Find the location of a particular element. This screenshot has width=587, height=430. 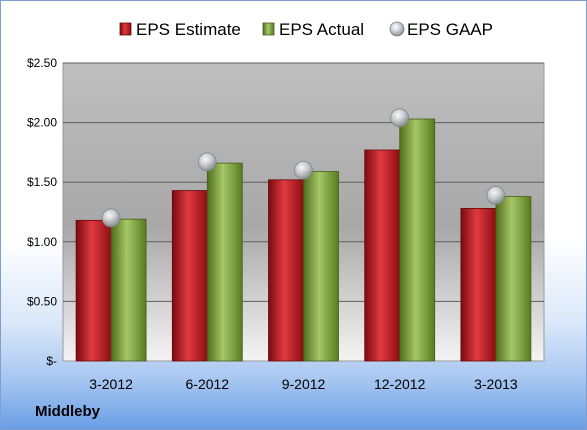

x-tick-label: 9-2012 is located at coordinates (304, 384).